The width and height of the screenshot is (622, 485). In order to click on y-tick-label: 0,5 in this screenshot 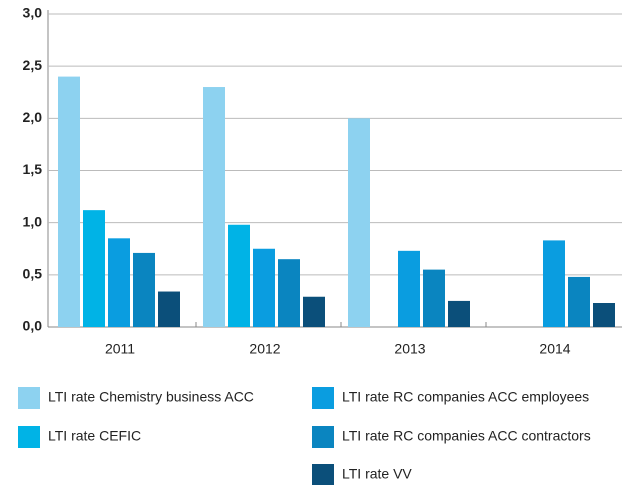, I will do `click(33, 274)`.